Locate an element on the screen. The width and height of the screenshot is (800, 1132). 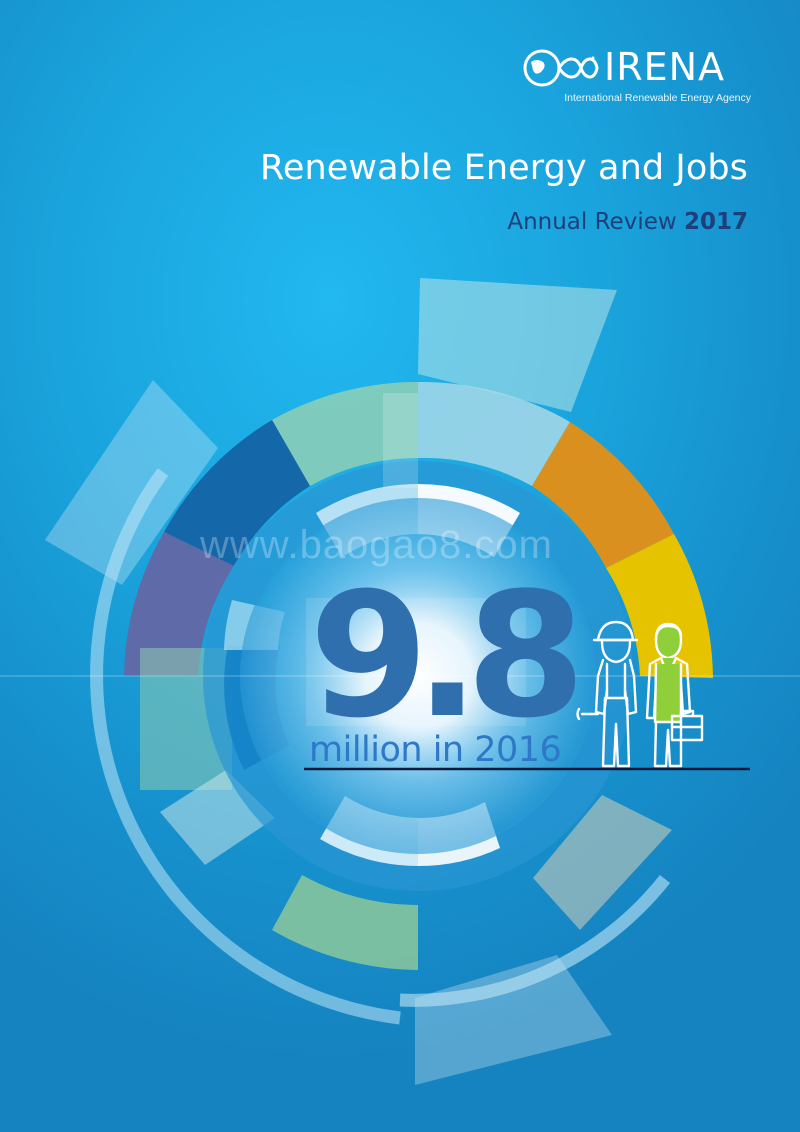
briefcase-icon is located at coordinates (687, 725).